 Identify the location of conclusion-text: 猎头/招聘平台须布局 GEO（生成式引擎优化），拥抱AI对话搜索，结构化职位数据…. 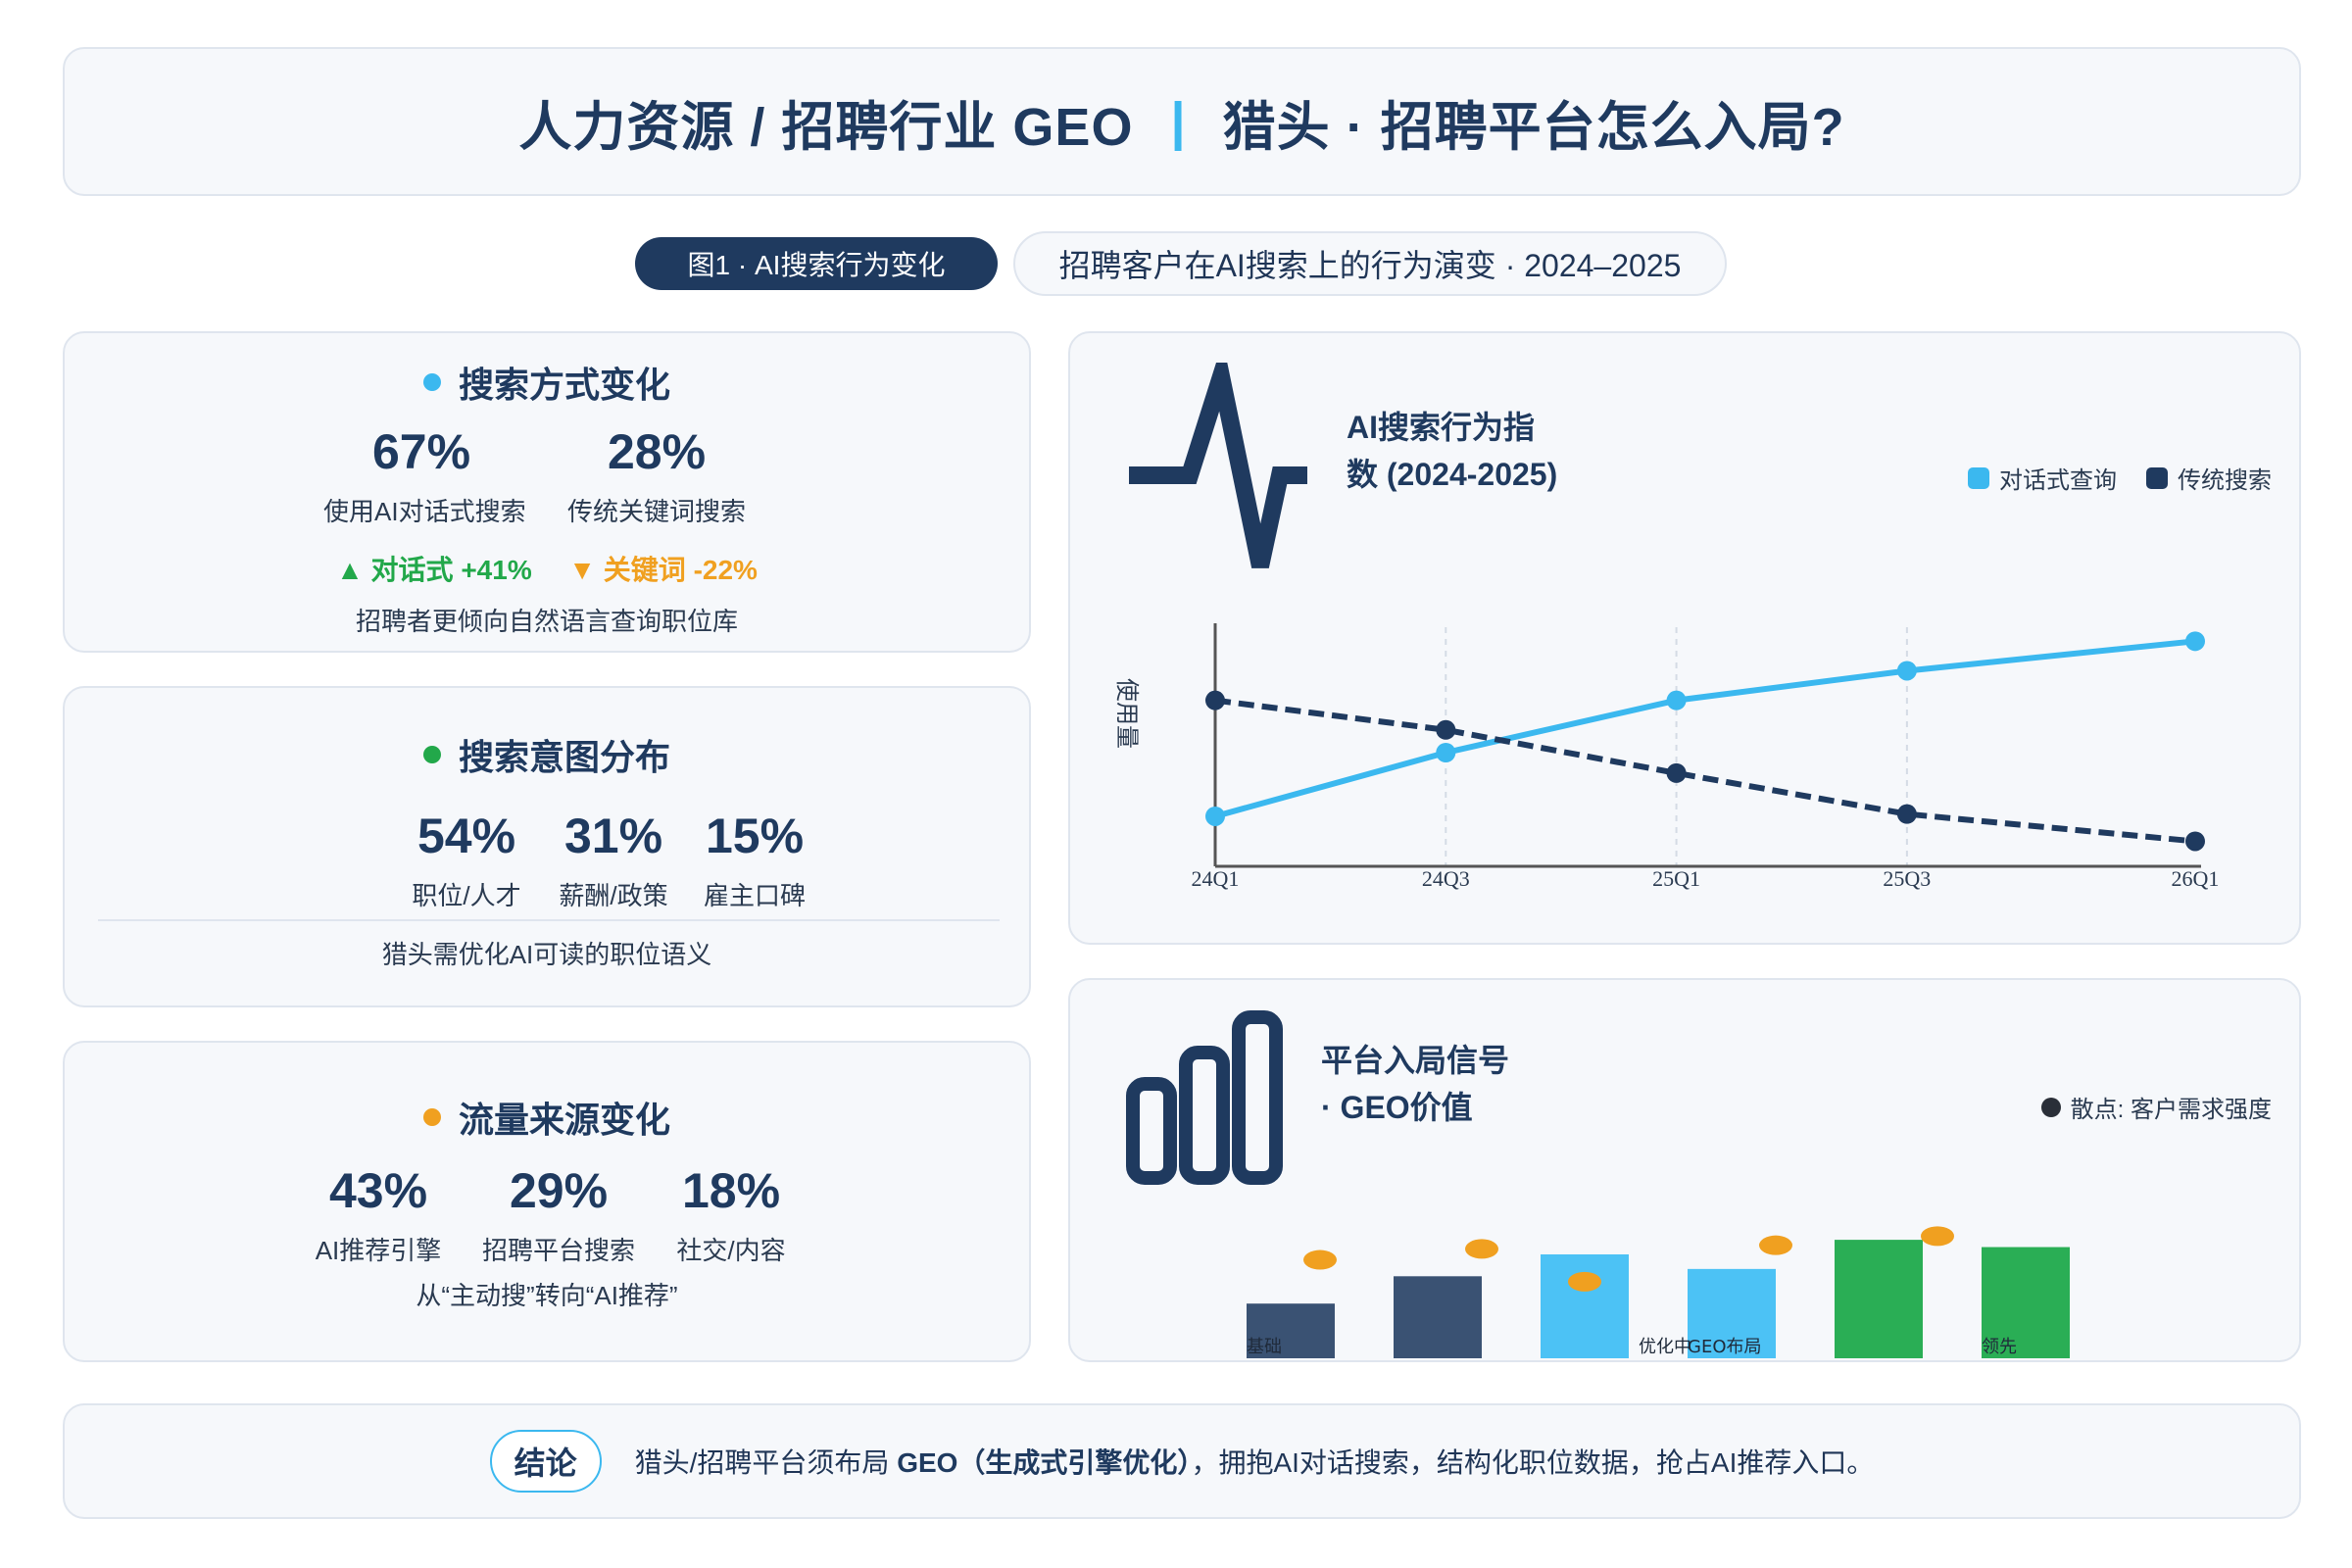
(1255, 1461).